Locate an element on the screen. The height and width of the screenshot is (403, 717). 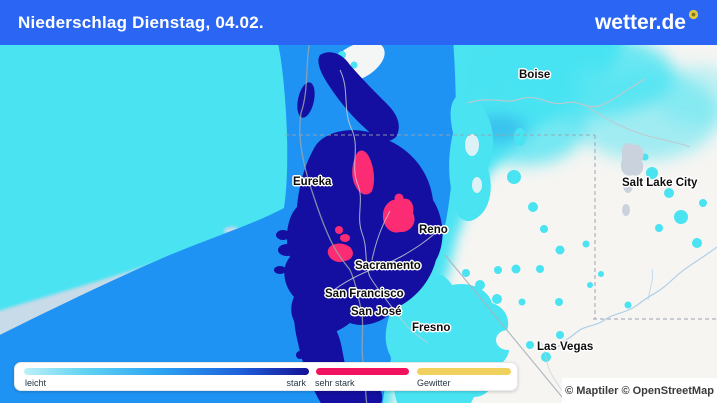
very-strong-rain-layer is located at coordinates (371, 206).